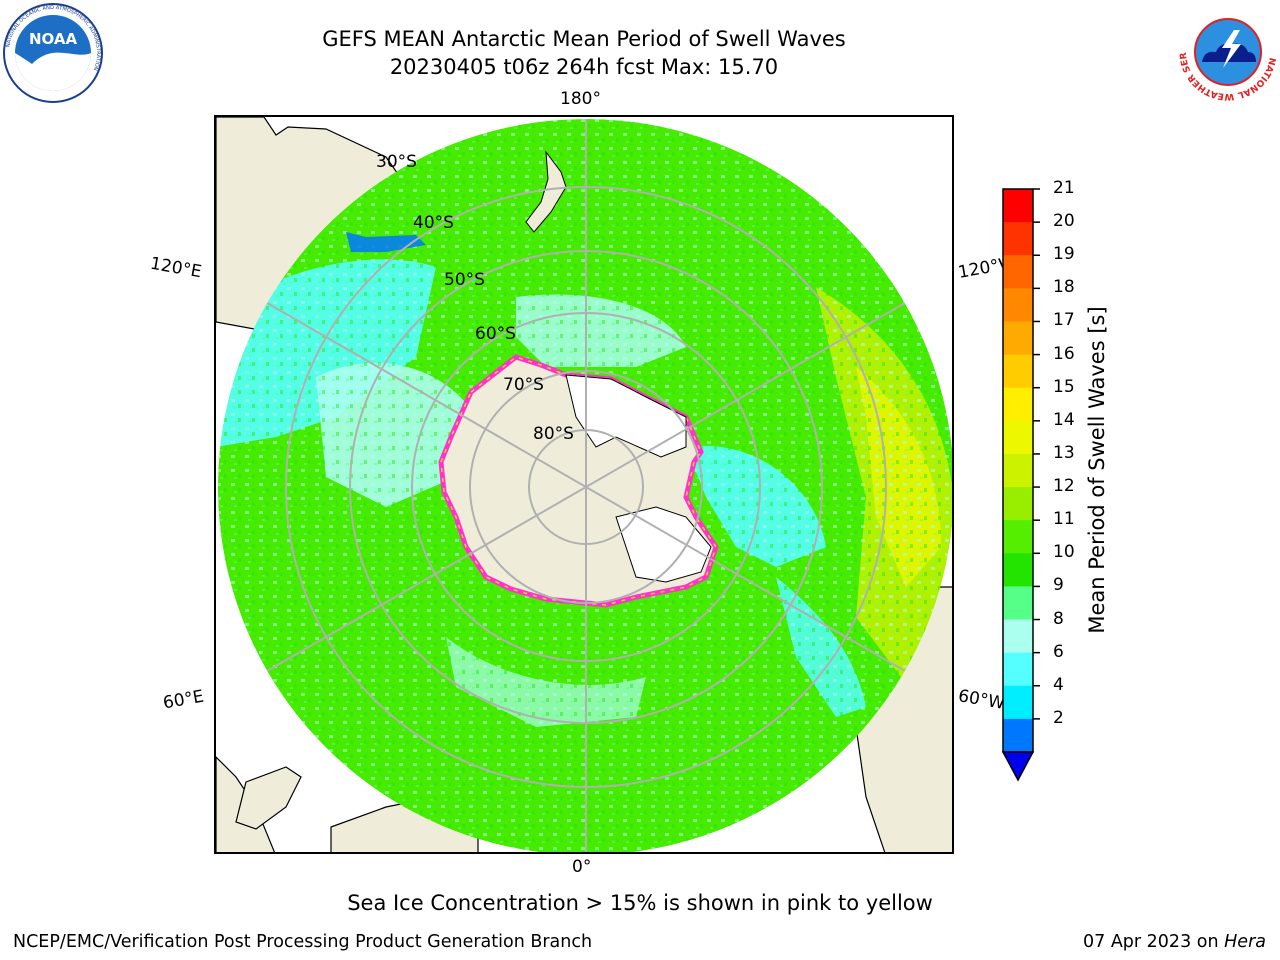 Image resolution: width=1280 pixels, height=960 pixels. What do you see at coordinates (495, 334) in the screenshot?
I see `lat-label-60s: 60°S` at bounding box center [495, 334].